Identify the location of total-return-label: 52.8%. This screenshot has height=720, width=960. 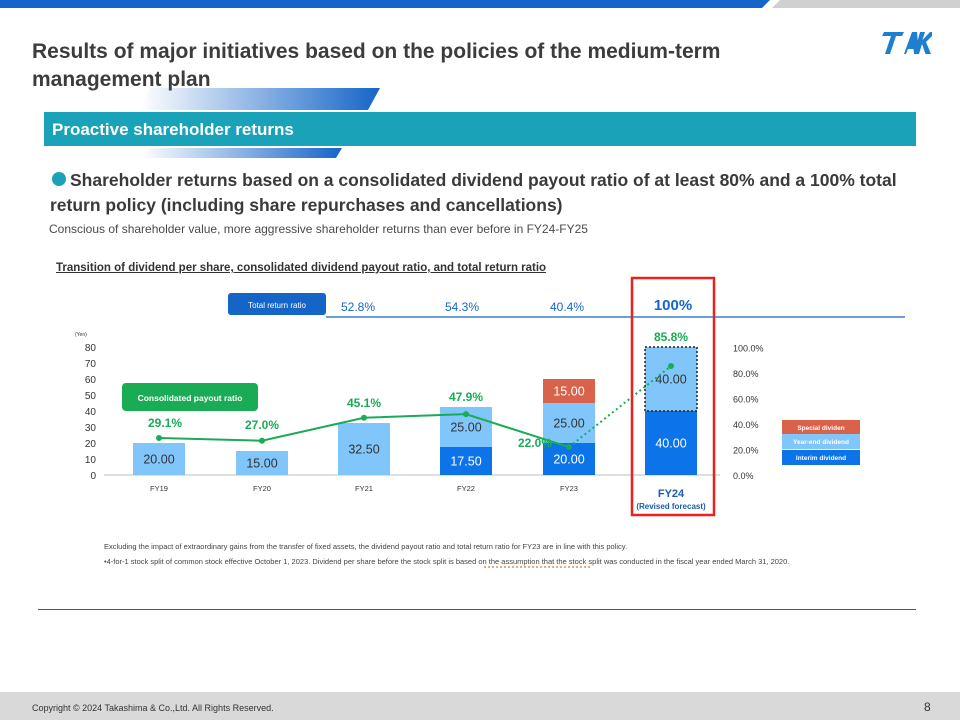
(358, 307).